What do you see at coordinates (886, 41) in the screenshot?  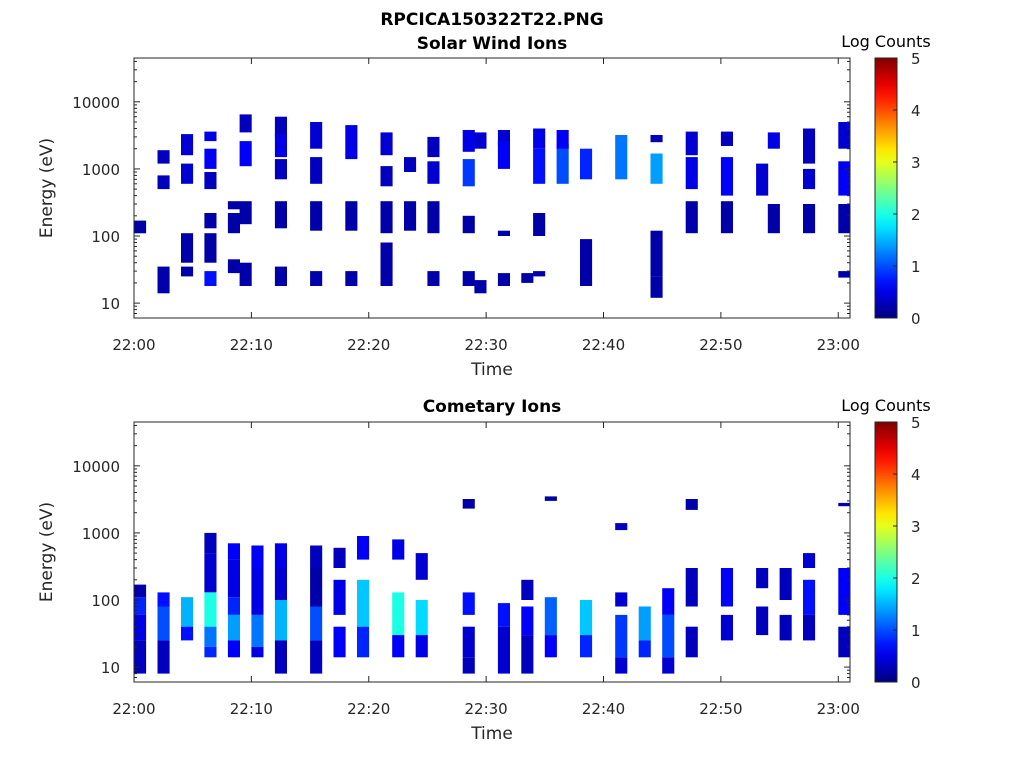 I see `colorbar-title: Log Counts` at bounding box center [886, 41].